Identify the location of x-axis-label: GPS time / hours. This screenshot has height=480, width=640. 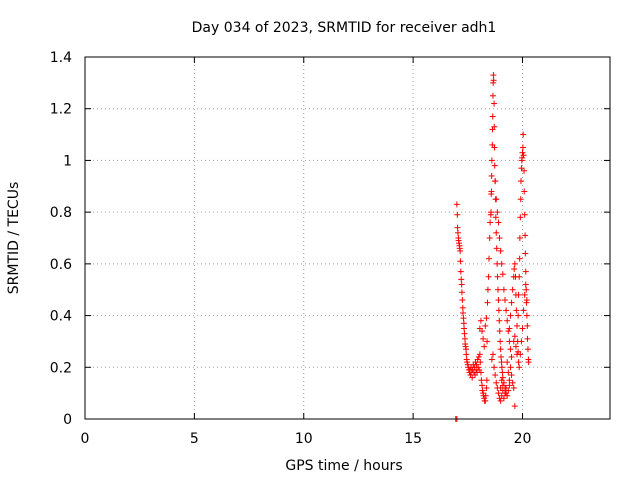
(343, 466).